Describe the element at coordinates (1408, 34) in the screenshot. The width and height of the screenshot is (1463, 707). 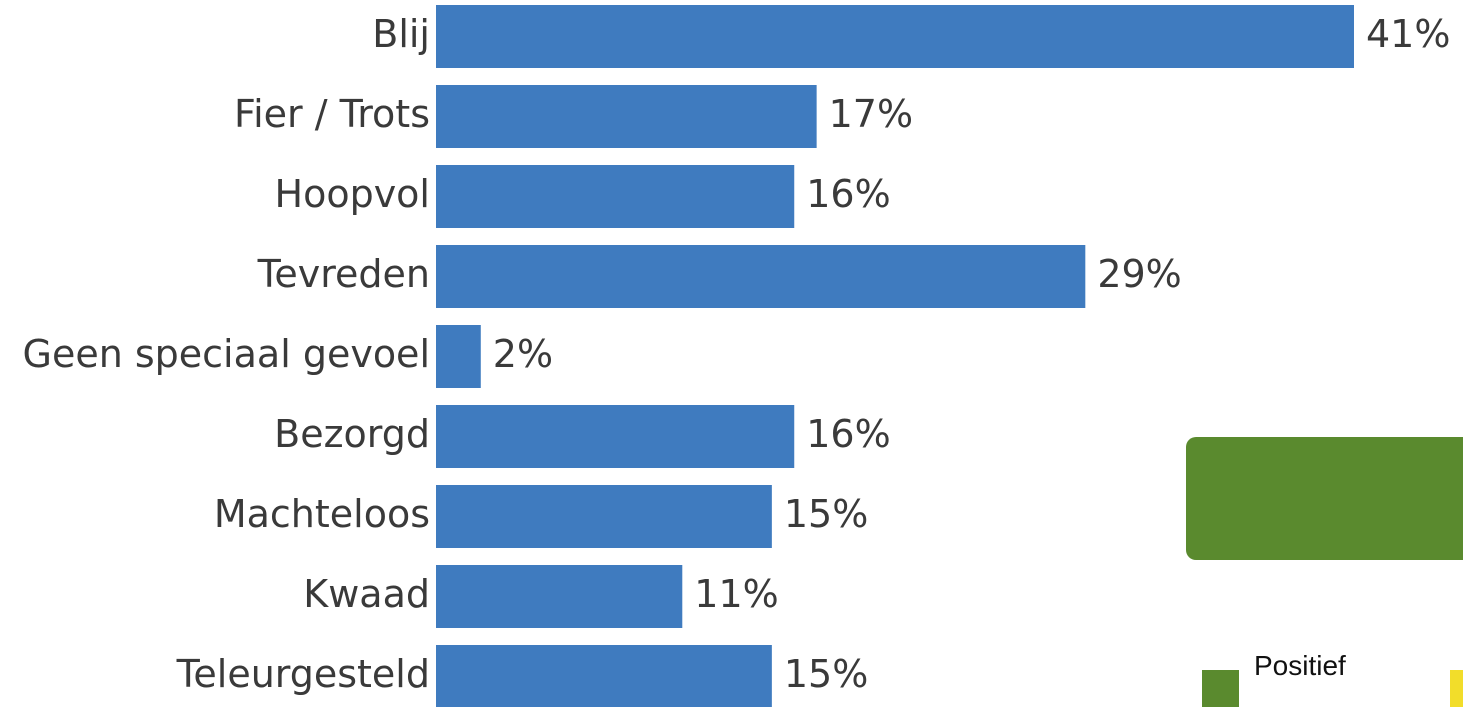
I see `bar-value-label: 41%` at that location.